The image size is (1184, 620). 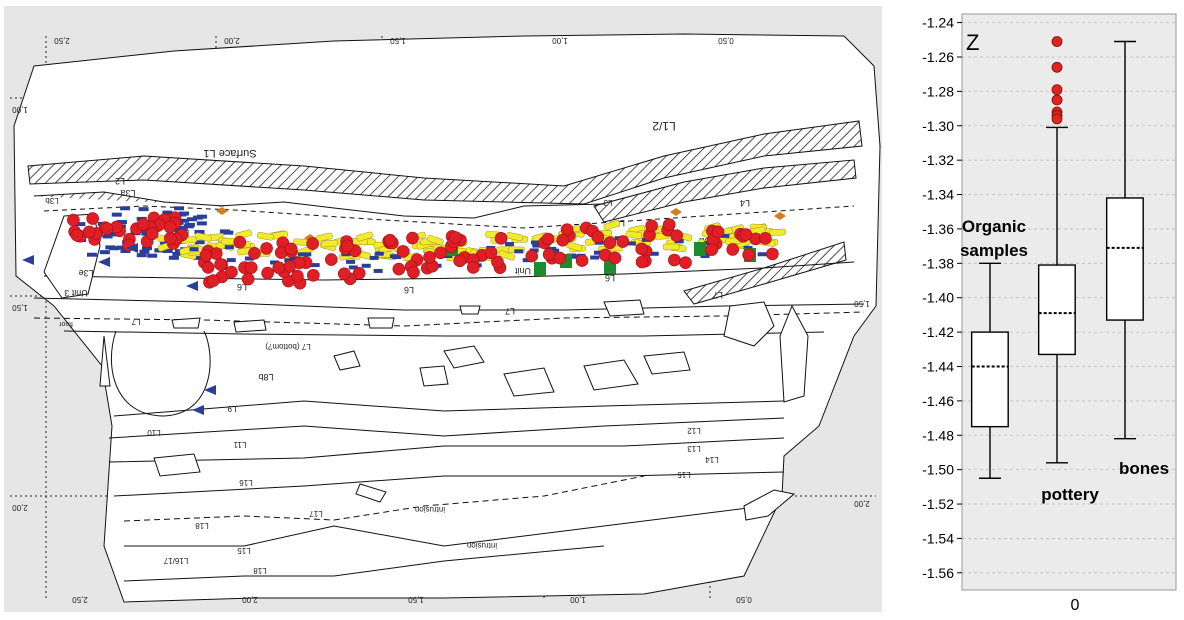 What do you see at coordinates (938, 195) in the screenshot?
I see `y-tick-label: -1.34` at bounding box center [938, 195].